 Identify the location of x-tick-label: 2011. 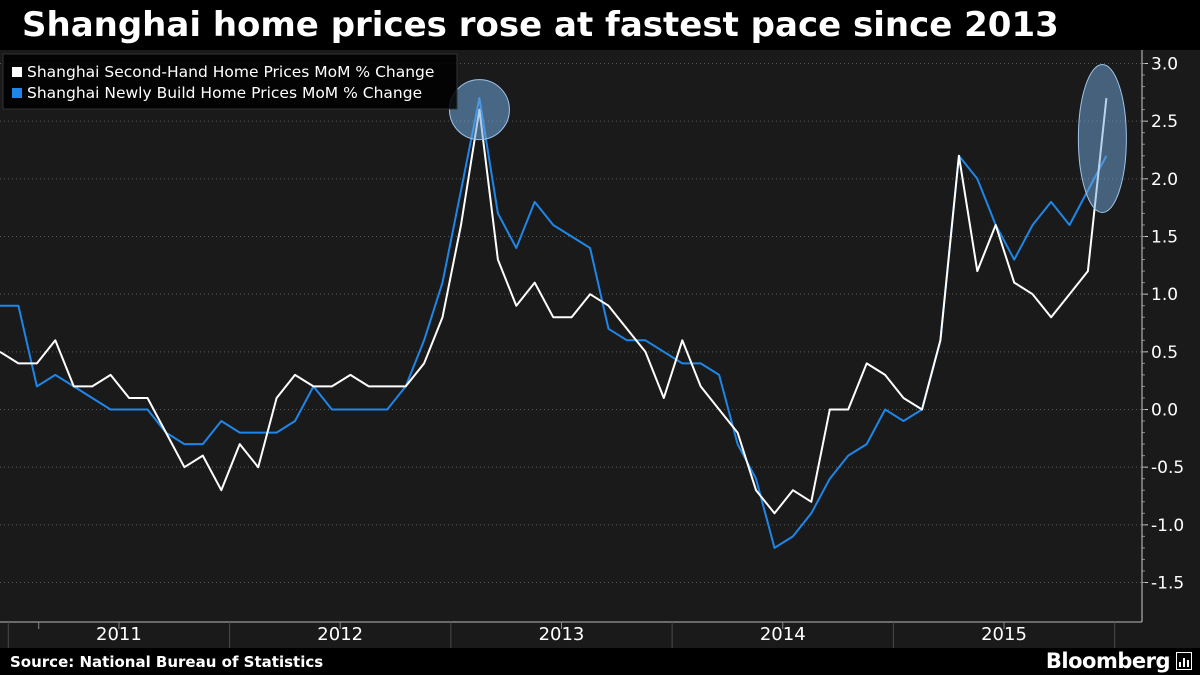
(119, 634).